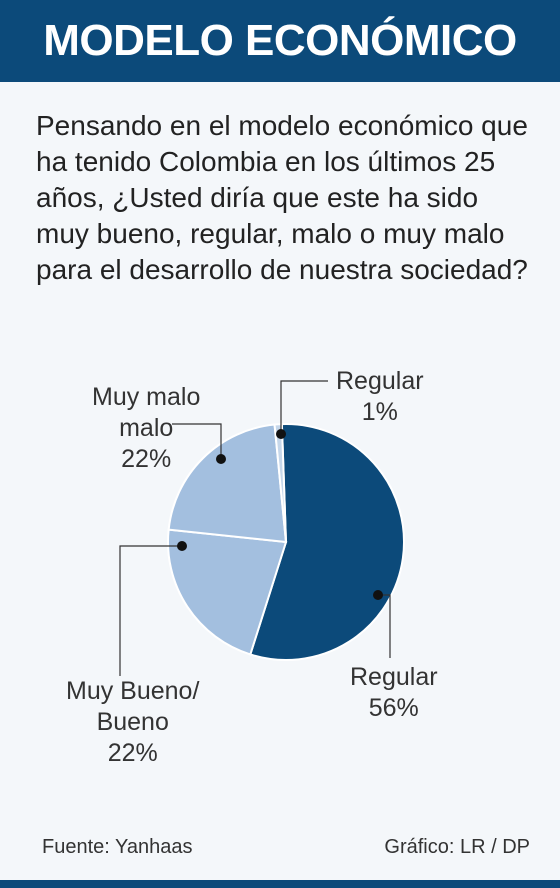 The width and height of the screenshot is (560, 888). Describe the element at coordinates (380, 397) in the screenshot. I see `slice-label-regular-small: Regular 1%` at that location.